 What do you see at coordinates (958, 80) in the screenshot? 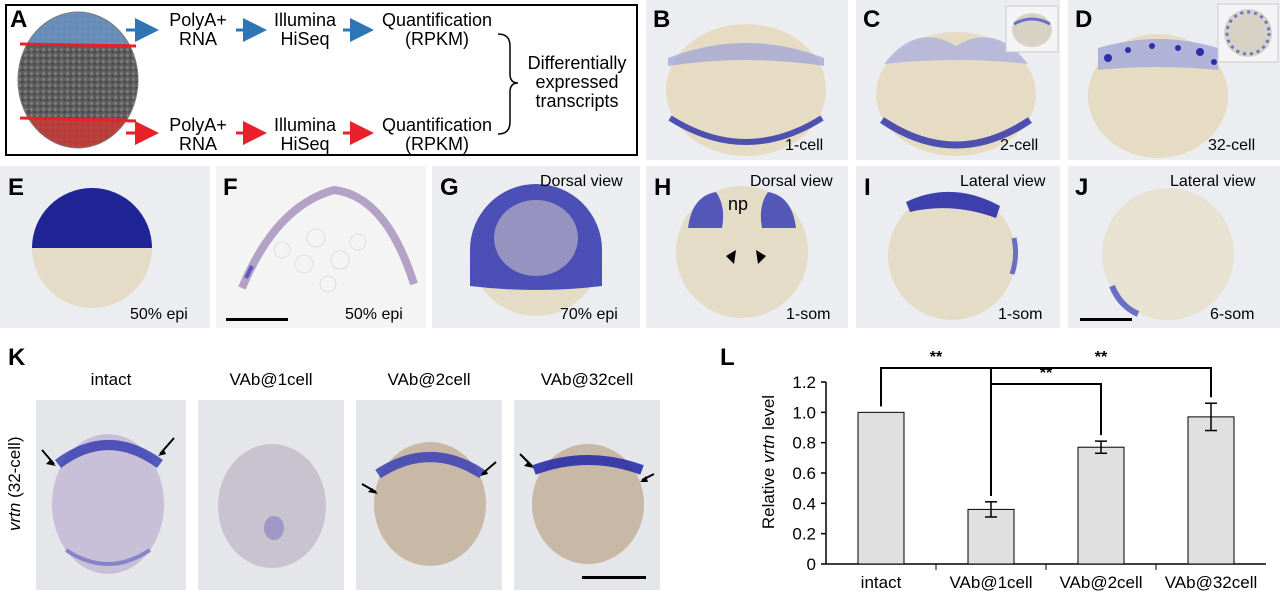
I see `panel-c-image` at bounding box center [958, 80].